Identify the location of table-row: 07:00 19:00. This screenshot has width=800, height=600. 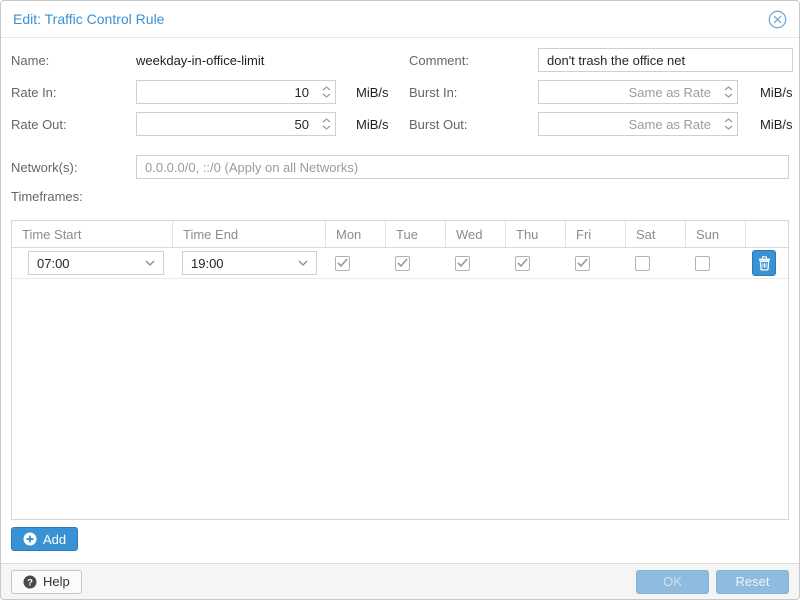
(400, 263).